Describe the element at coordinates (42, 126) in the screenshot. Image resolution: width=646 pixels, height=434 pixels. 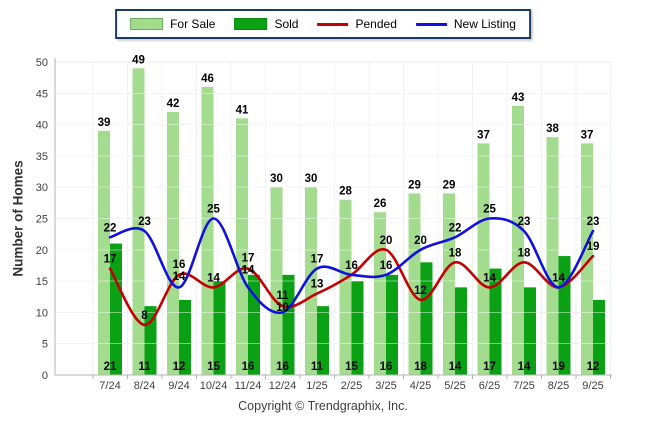
I see `svg-text: 40` at that location.